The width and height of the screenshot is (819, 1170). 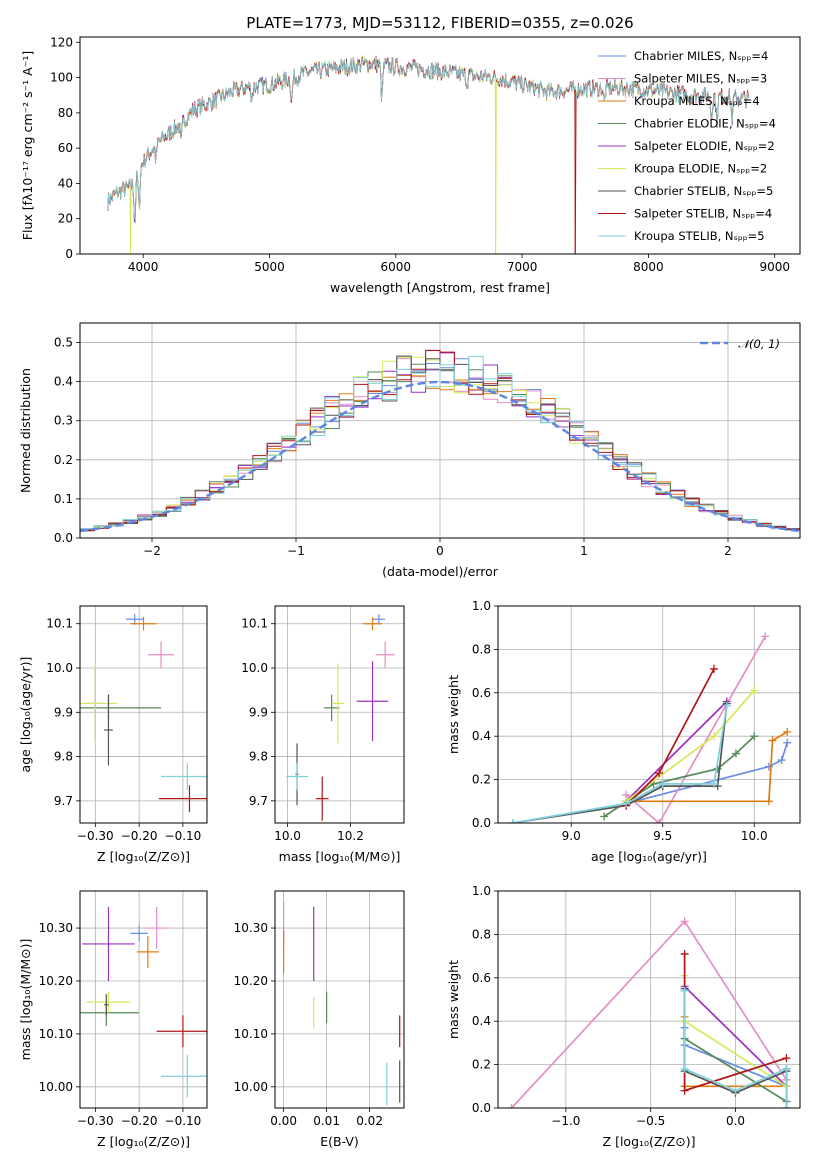 What do you see at coordinates (699, 236) in the screenshot?
I see `legend-entry: Kroupa STELIB, Nₛₚₚ=5` at bounding box center [699, 236].